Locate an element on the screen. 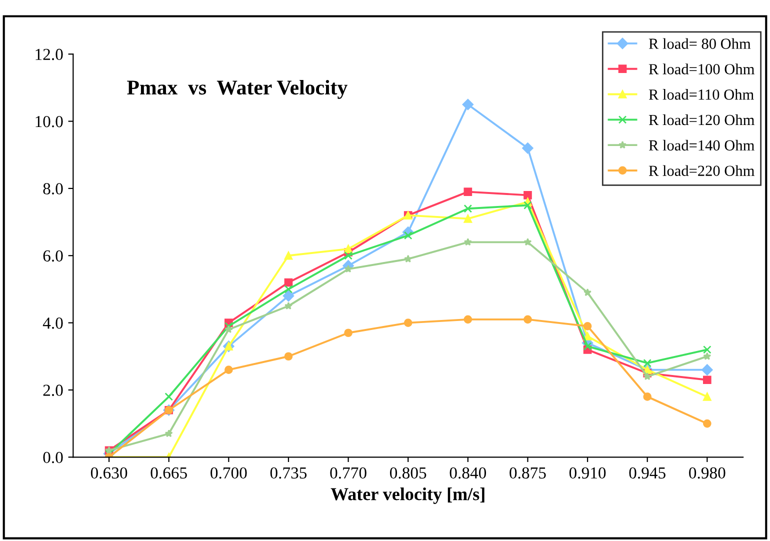  x-tick-label: 0.665 is located at coordinates (168, 473).